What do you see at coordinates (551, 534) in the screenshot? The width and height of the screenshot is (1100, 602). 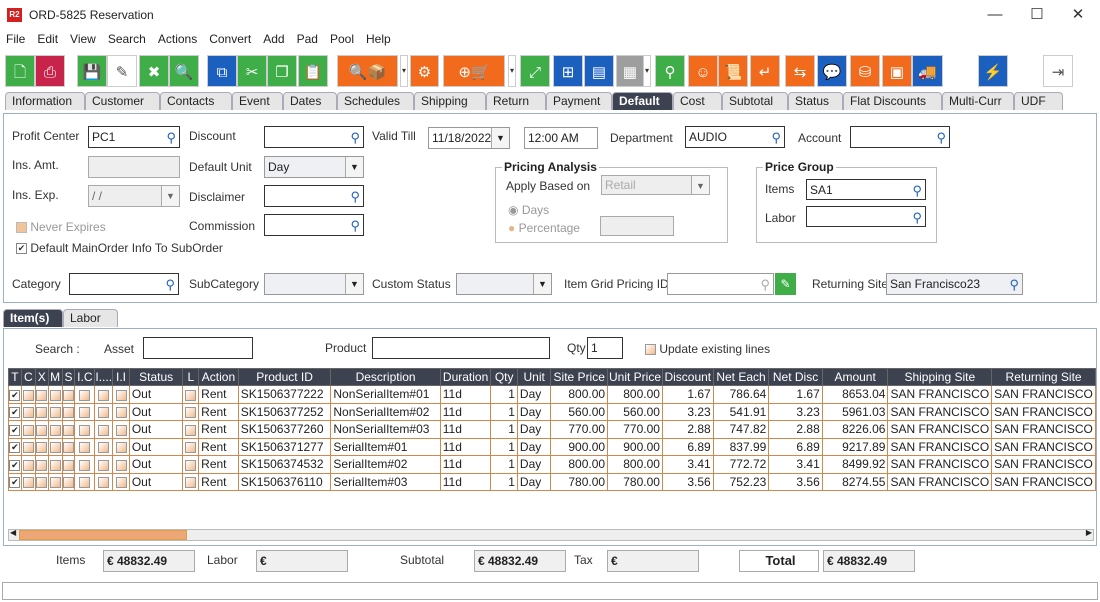 I see `horizontal-scrollbar: ◀ ▶` at bounding box center [551, 534].